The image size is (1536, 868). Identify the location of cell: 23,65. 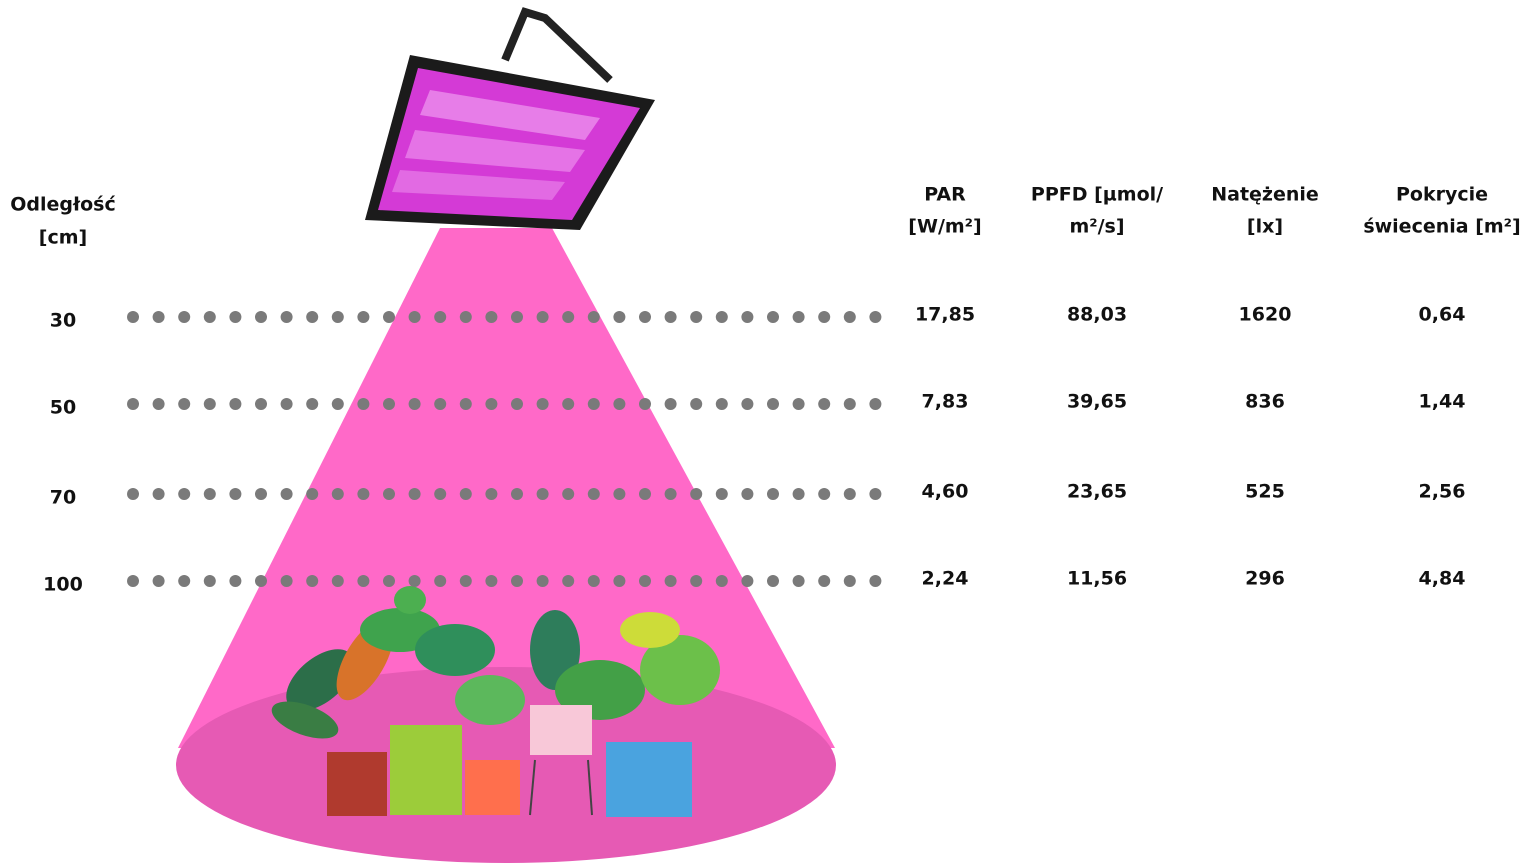
(1097, 492).